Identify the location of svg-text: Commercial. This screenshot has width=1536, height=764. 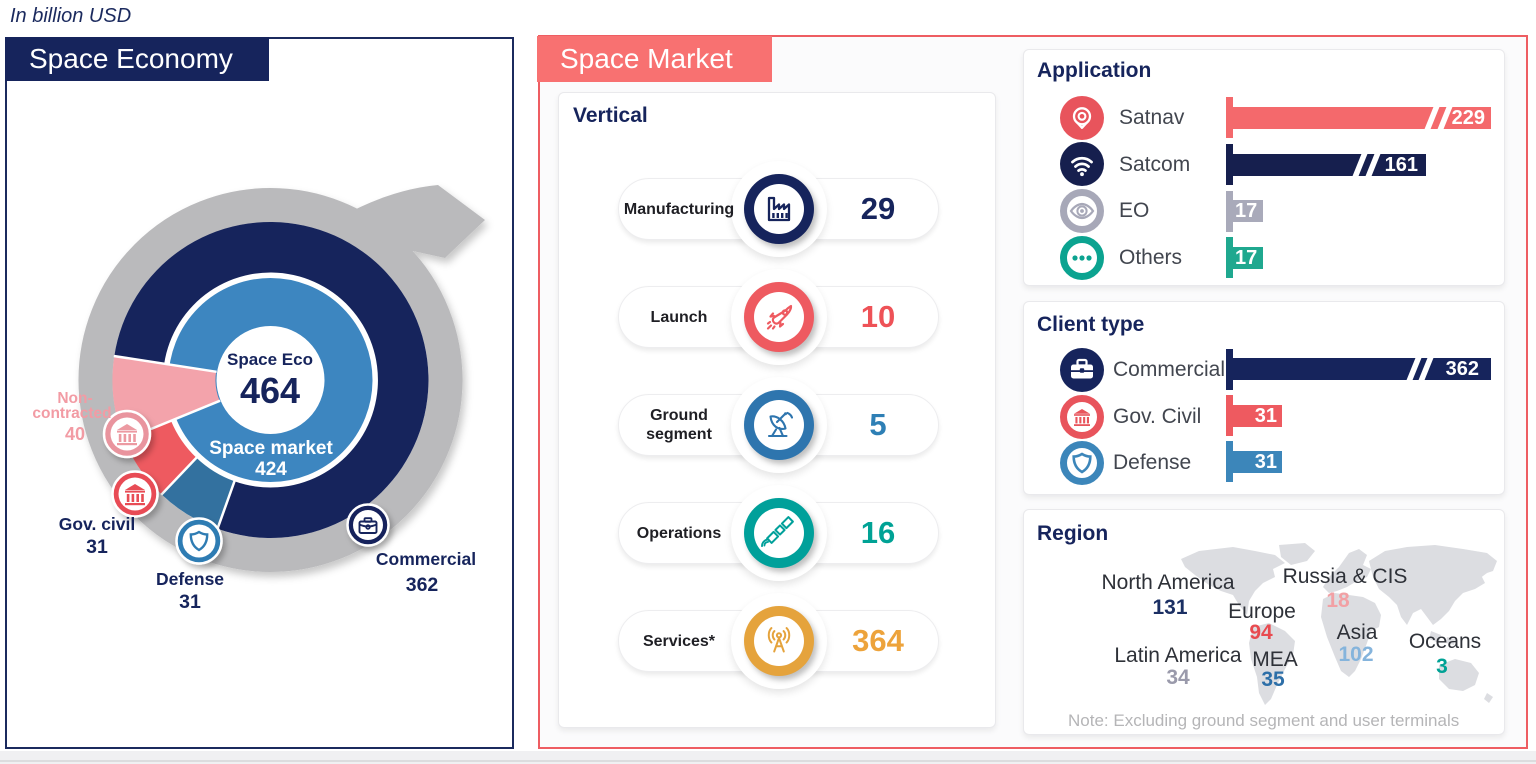
(426, 559).